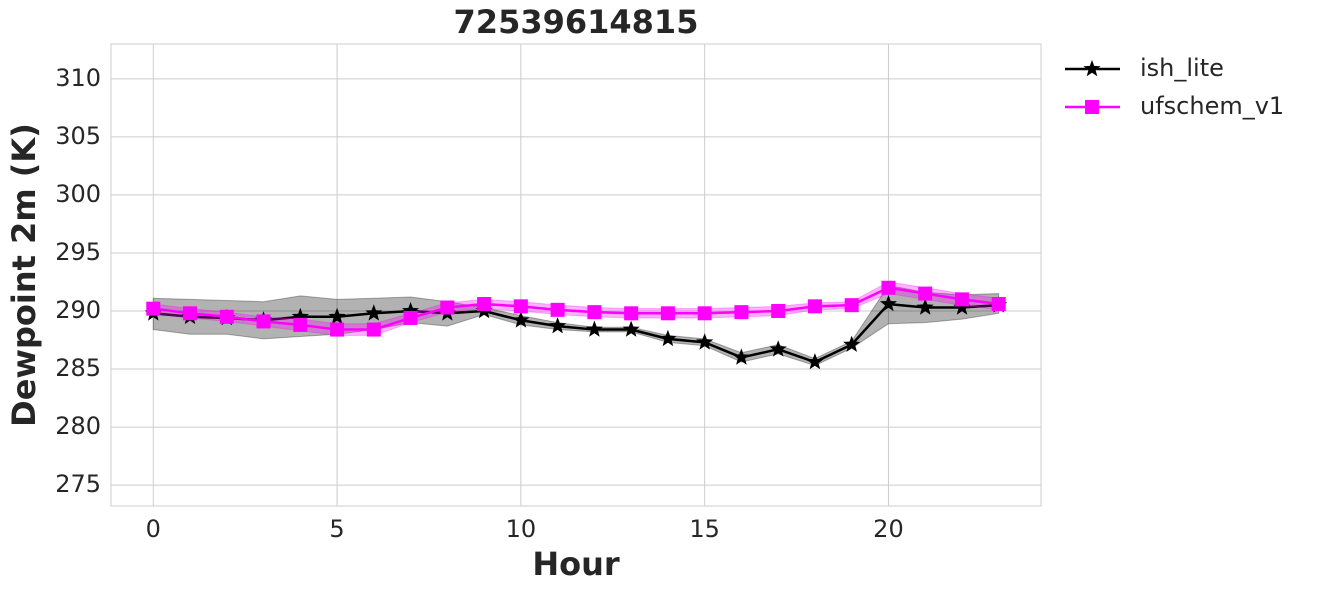  Describe the element at coordinates (78, 368) in the screenshot. I see `y-tick-label: 285` at that location.